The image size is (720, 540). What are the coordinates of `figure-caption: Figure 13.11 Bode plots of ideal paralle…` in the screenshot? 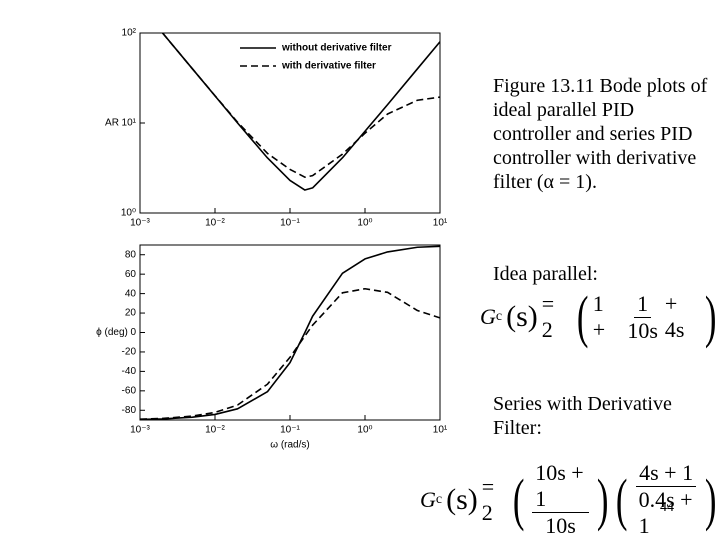 It's located at (600, 134).